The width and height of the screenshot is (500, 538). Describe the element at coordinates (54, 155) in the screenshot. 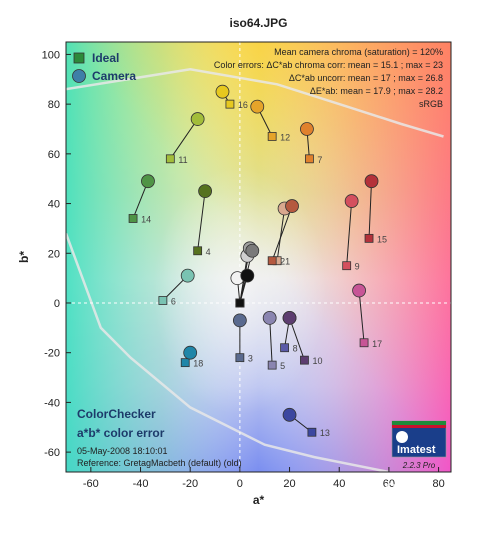

I see `y-tick-label: 60` at that location.